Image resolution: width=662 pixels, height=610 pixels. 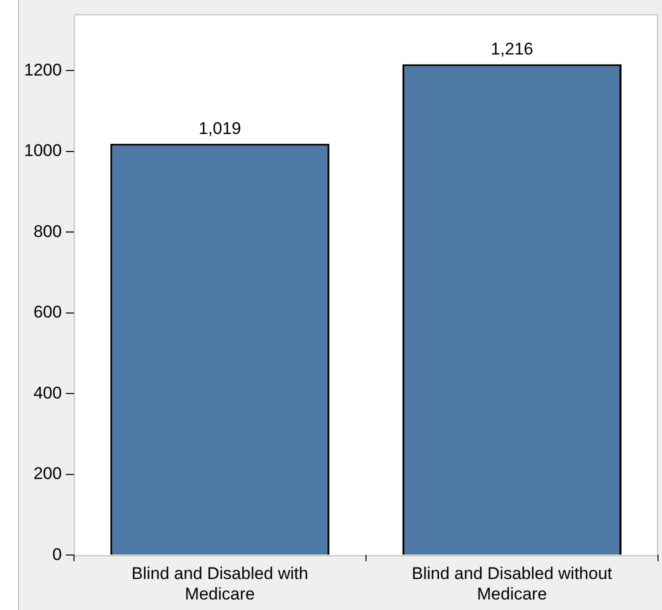 I want to click on data-label: 1,019, so click(x=220, y=128).